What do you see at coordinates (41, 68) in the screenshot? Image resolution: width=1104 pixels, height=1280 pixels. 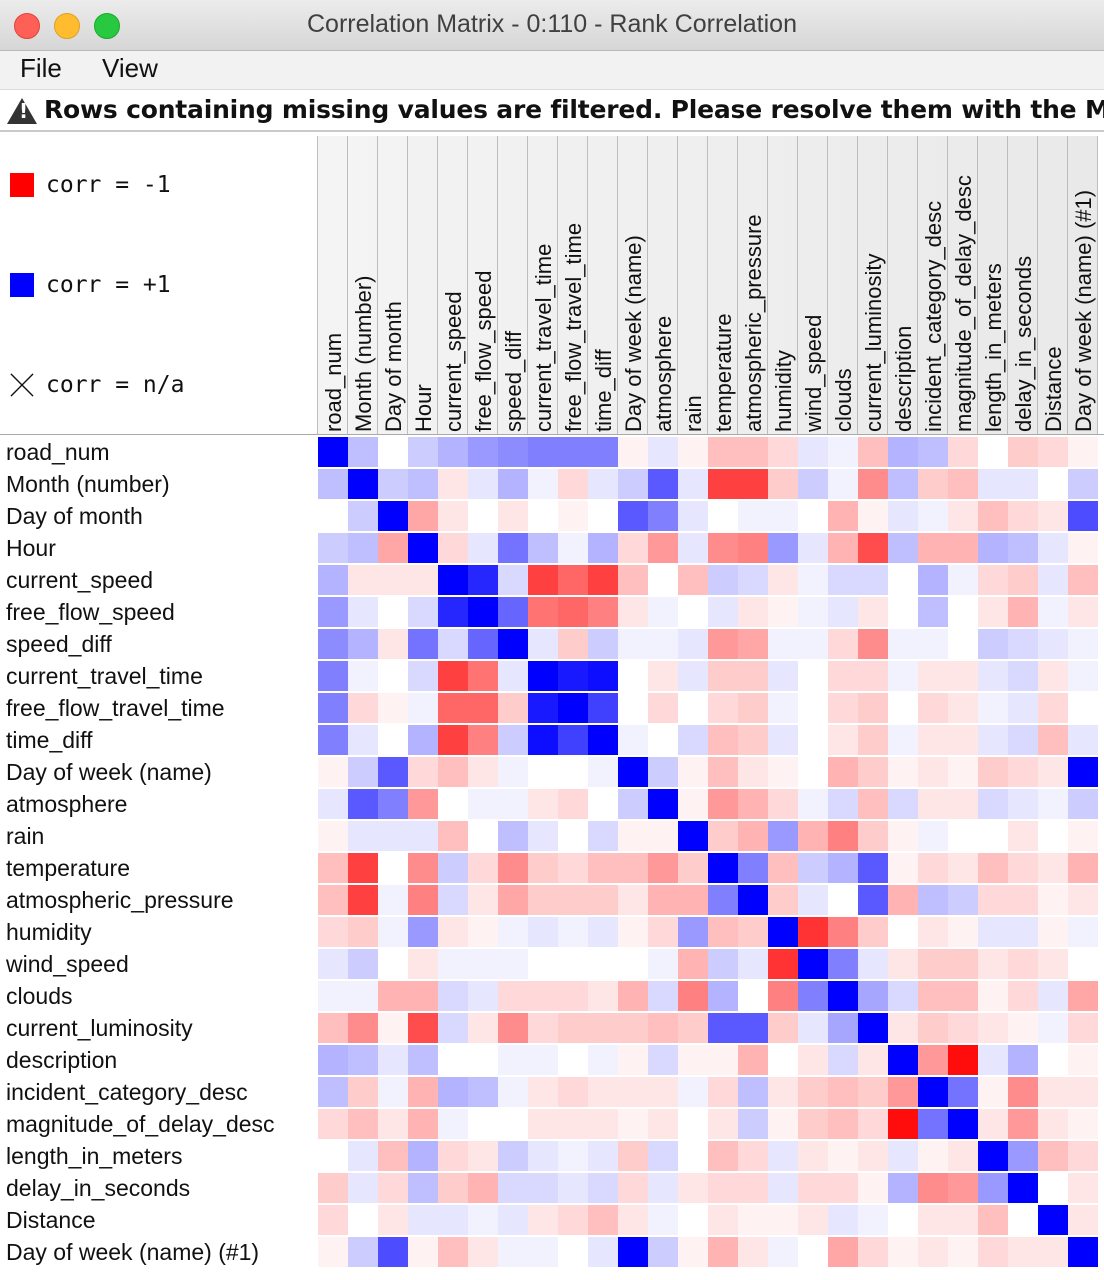 I see `menu-file: File` at bounding box center [41, 68].